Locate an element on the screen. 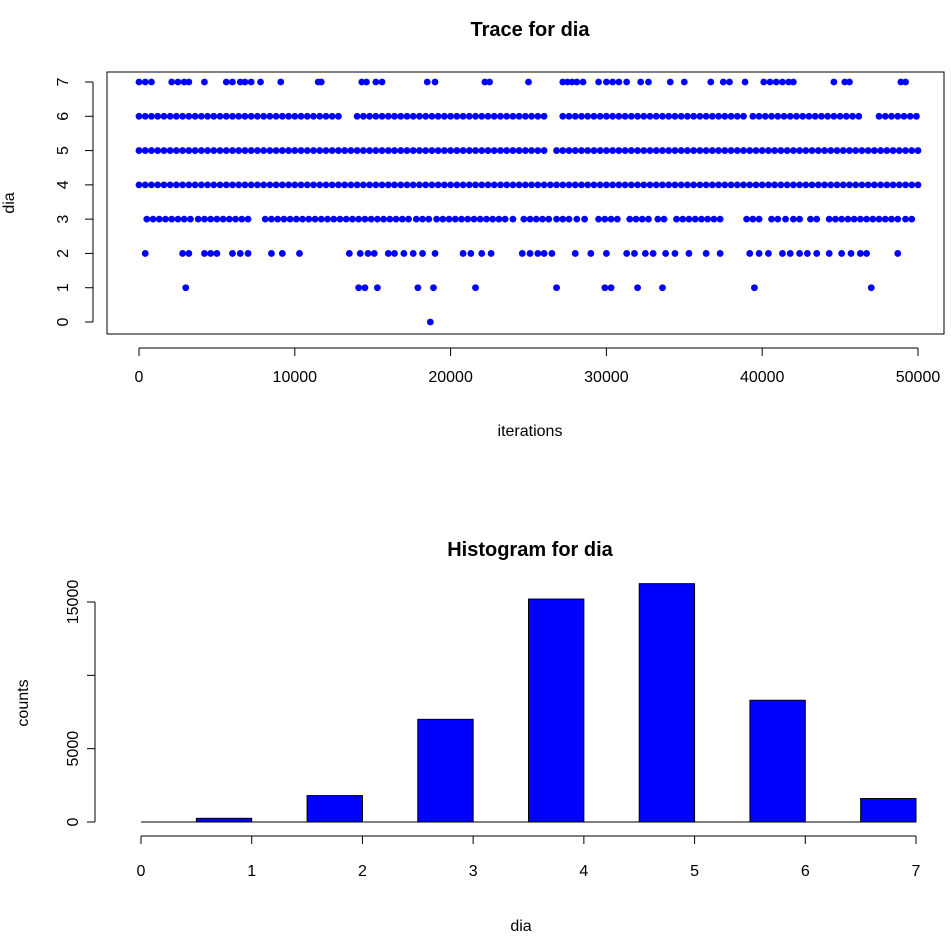  histogram-x-tick-label: 4 is located at coordinates (583, 871).